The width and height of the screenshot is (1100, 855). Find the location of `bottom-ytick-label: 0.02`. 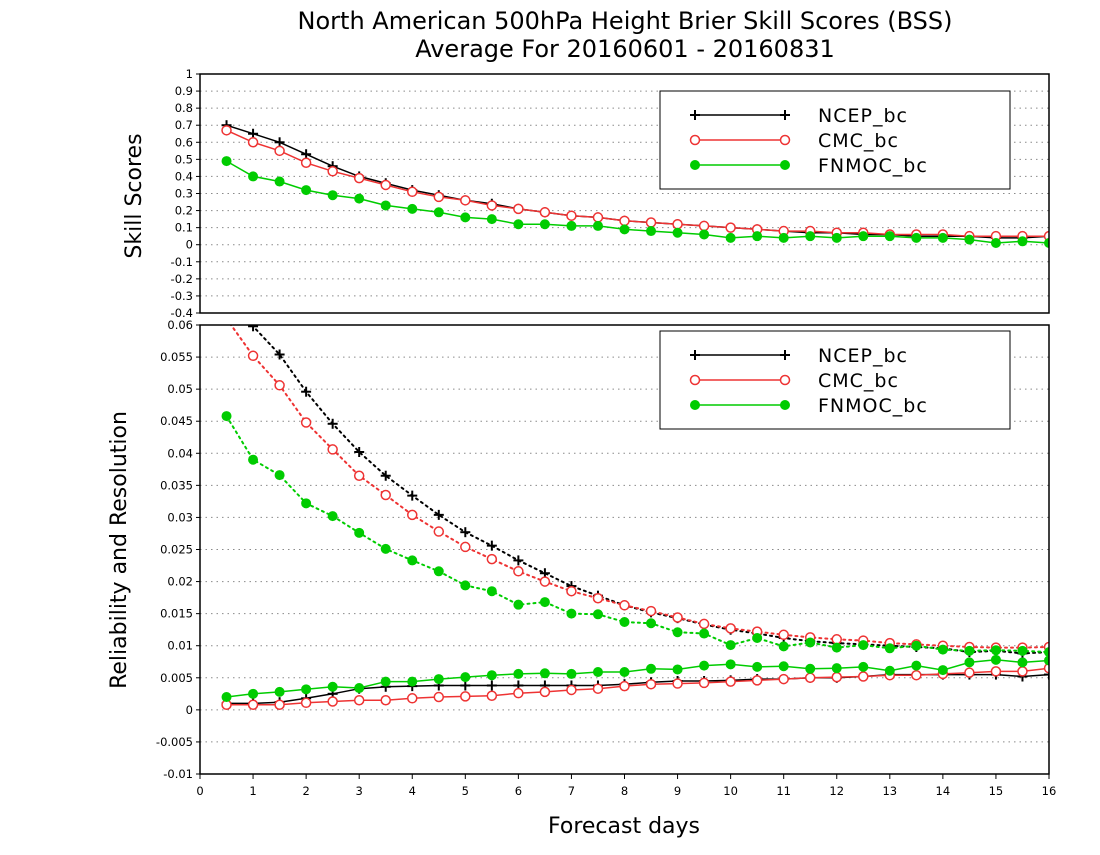

bottom-ytick-label: 0.02 is located at coordinates (180, 582).